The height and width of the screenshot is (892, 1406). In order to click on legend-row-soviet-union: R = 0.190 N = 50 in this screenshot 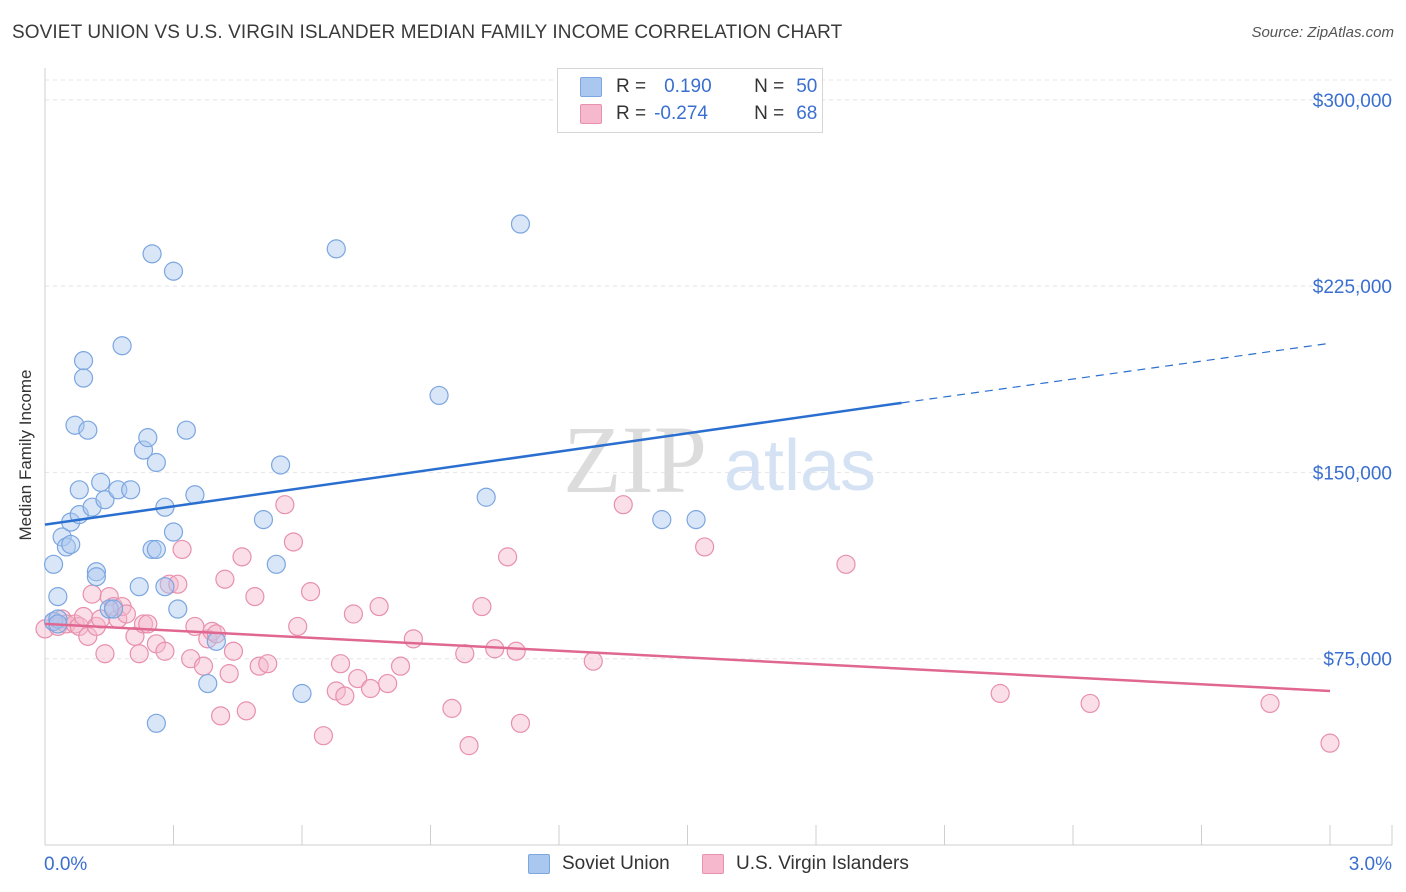, I will do `click(698, 87)`.